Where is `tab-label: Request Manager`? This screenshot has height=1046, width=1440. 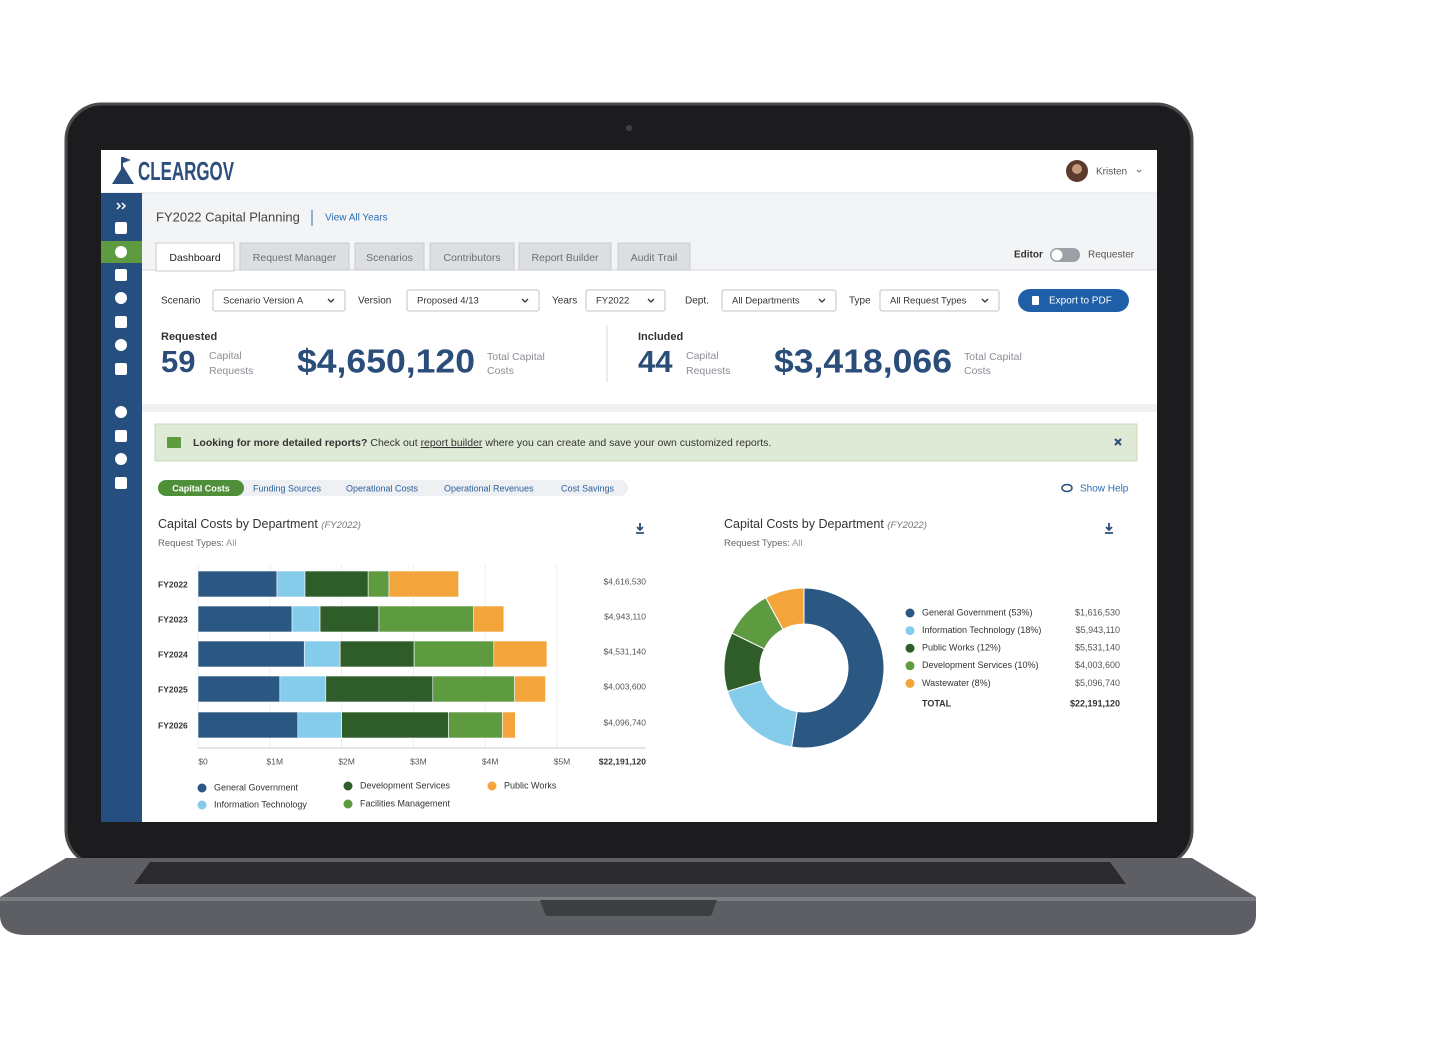
tab-label: Request Manager is located at coordinates (295, 258).